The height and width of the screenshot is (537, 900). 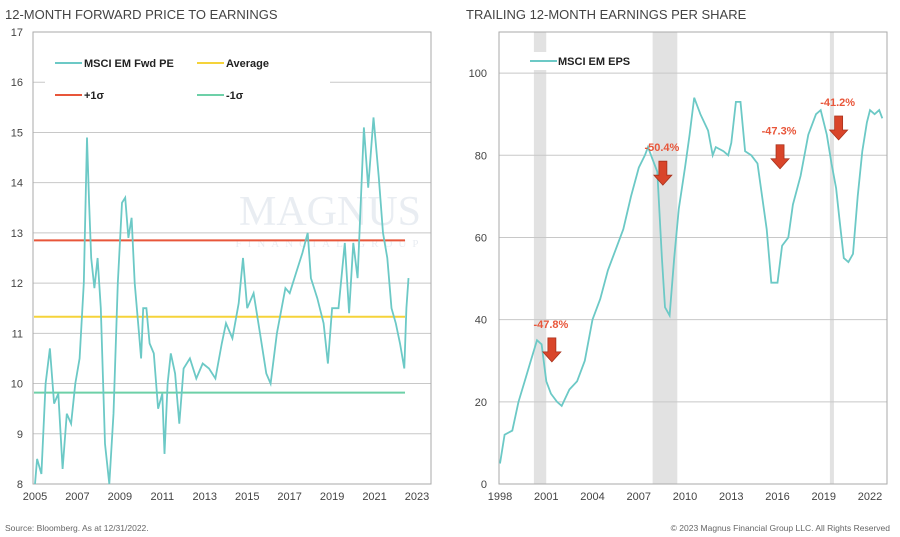 What do you see at coordinates (17, 234) in the screenshot?
I see `y-tick-label: 13` at bounding box center [17, 234].